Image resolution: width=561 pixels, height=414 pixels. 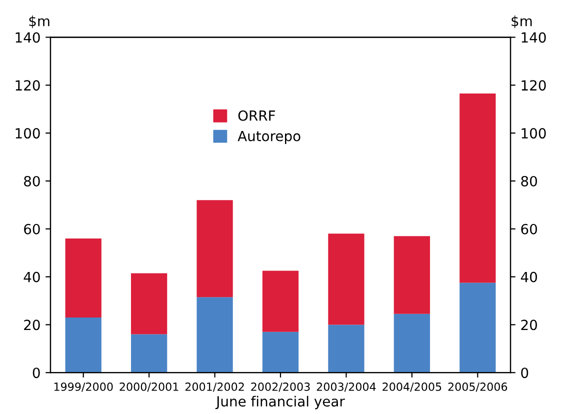 What do you see at coordinates (529, 229) in the screenshot?
I see `y2-tick-label: 60` at bounding box center [529, 229].